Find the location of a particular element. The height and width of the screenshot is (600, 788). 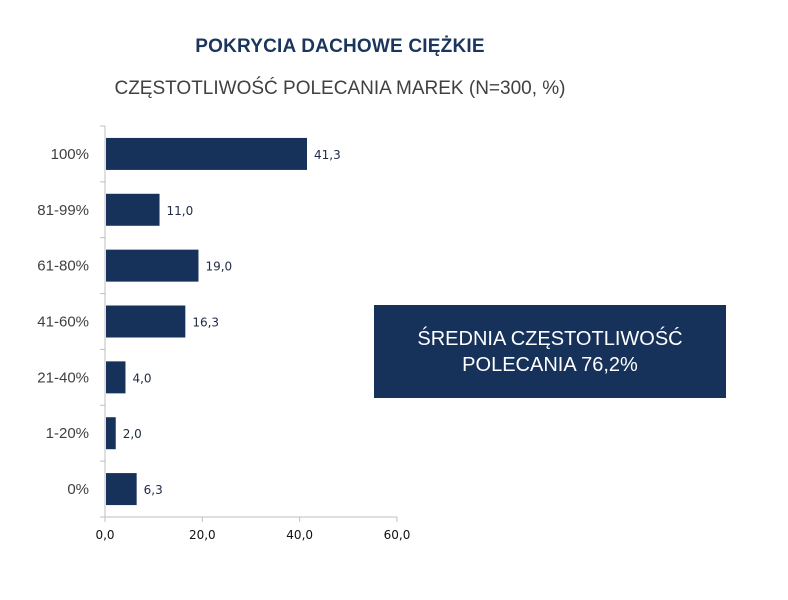

data-label: 19,0 is located at coordinates (218, 267).